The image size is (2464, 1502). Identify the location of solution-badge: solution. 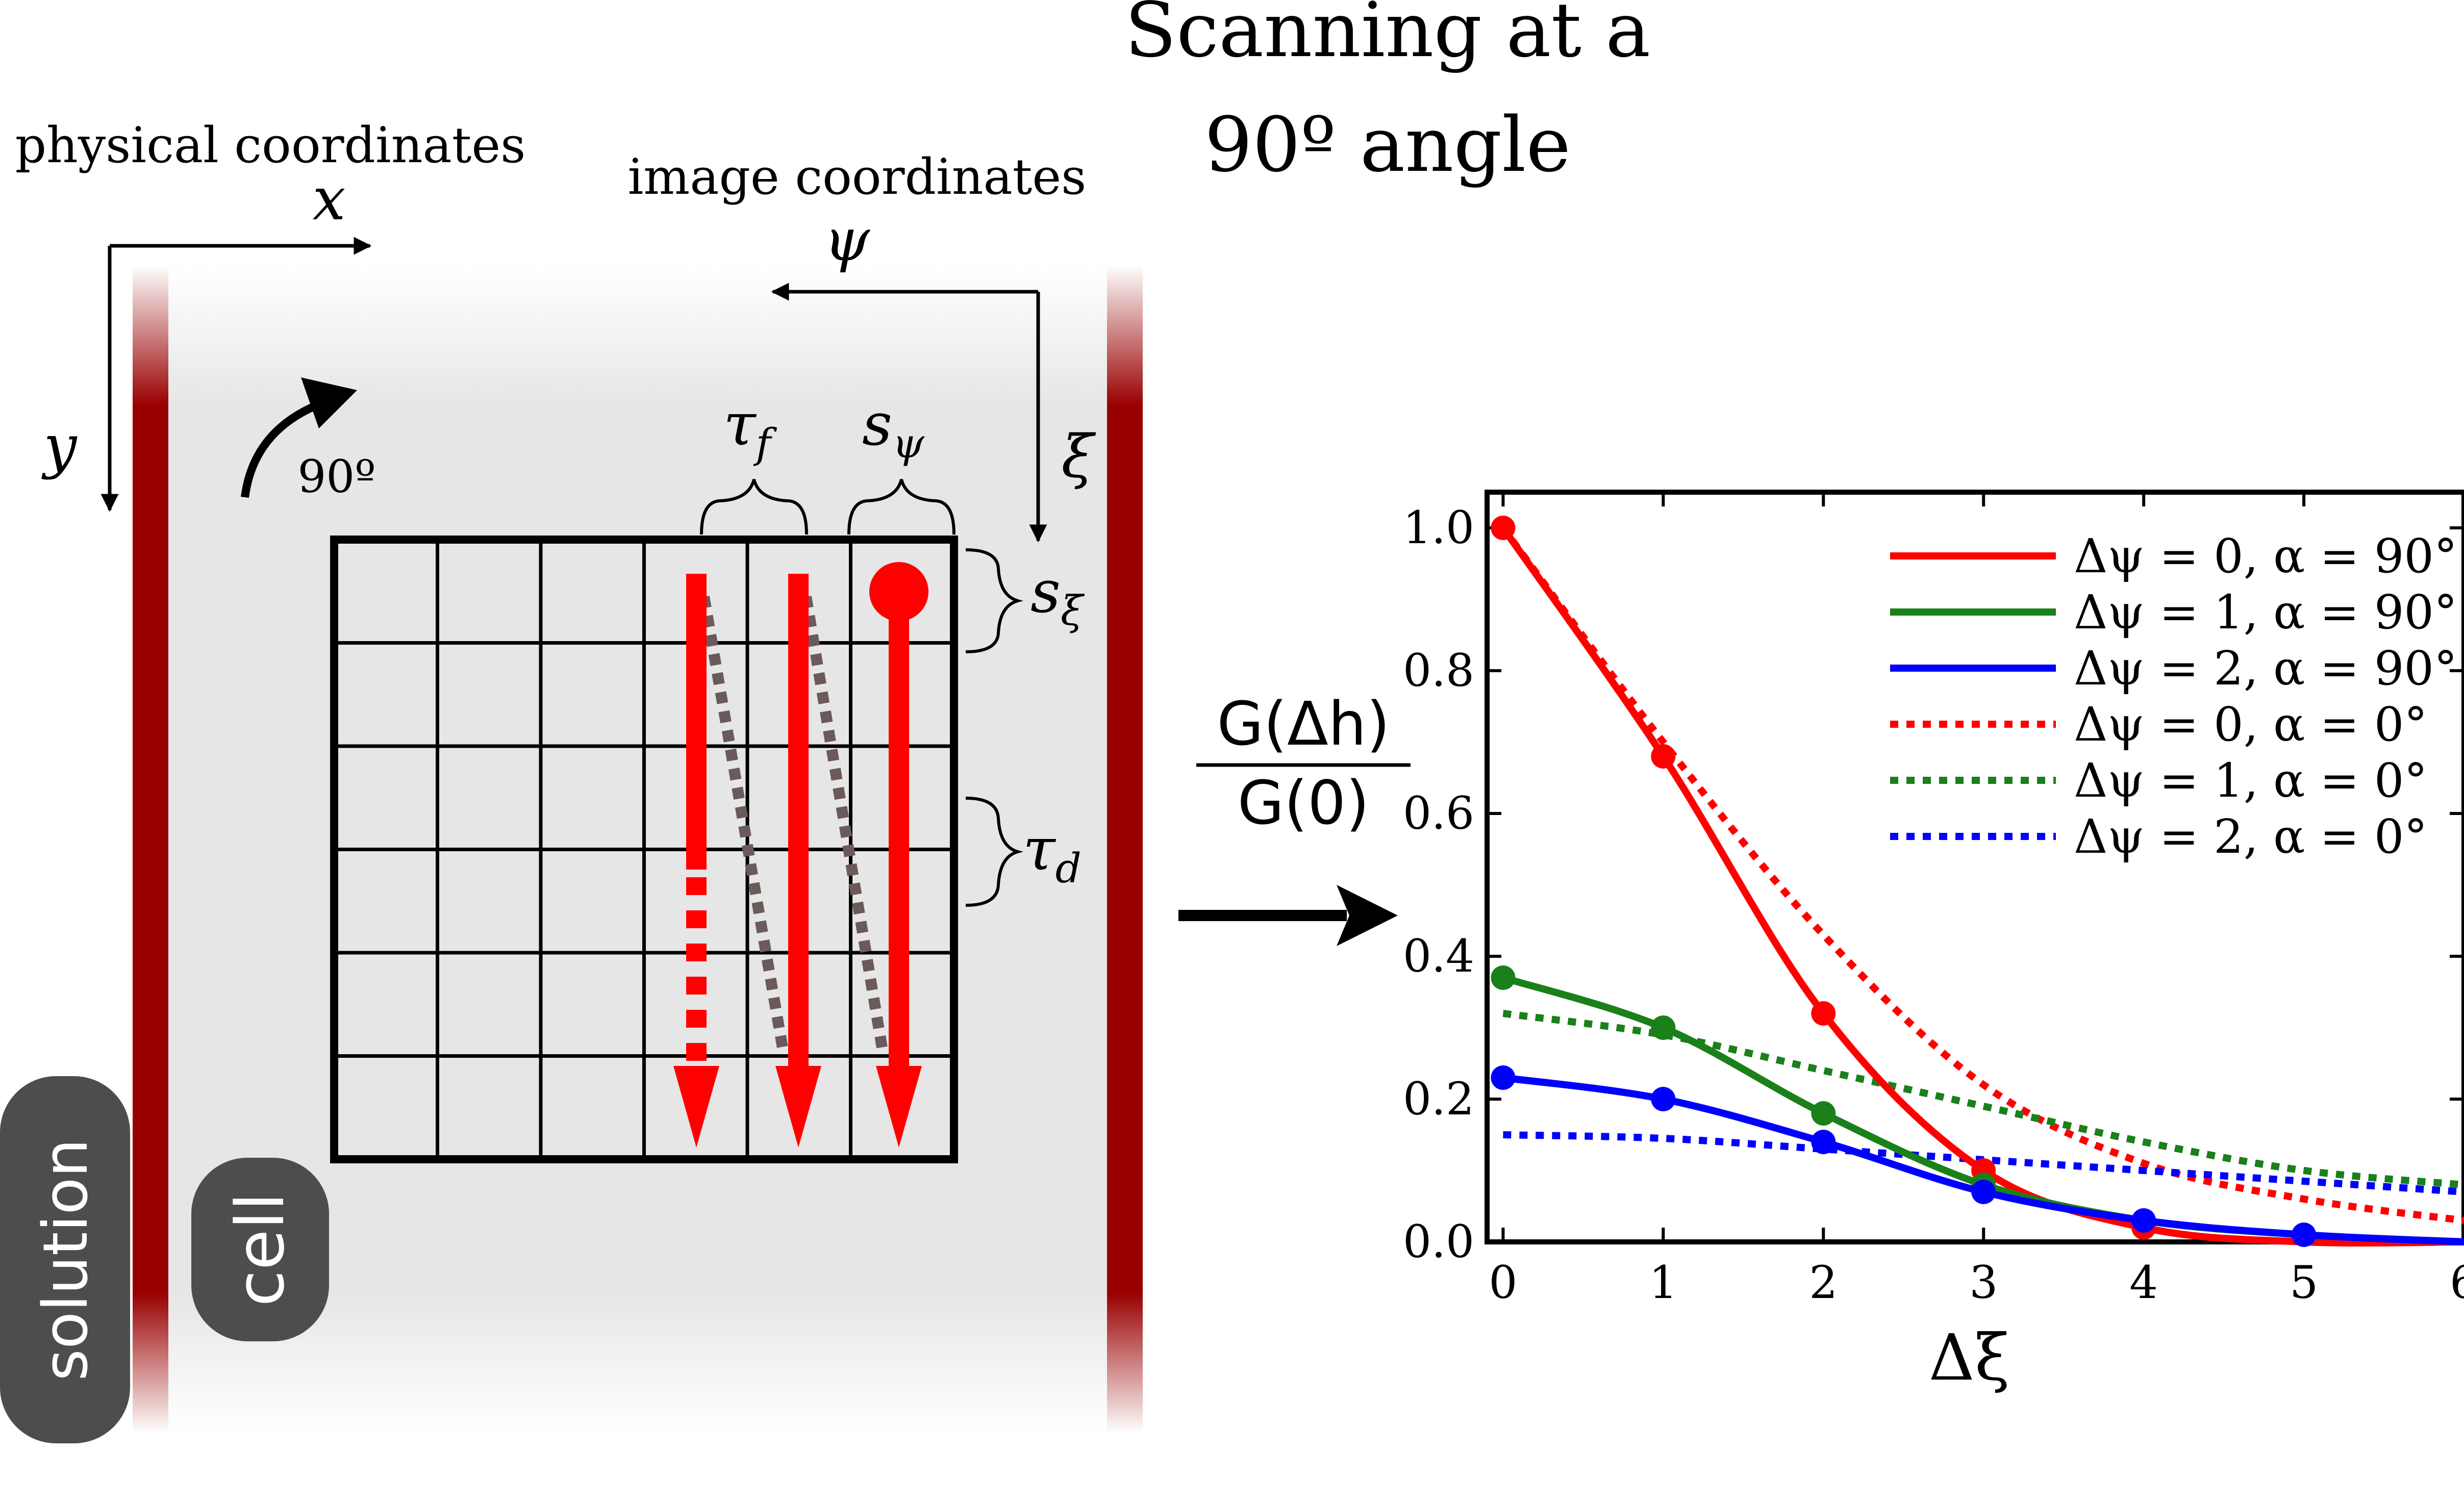
(65, 1259).